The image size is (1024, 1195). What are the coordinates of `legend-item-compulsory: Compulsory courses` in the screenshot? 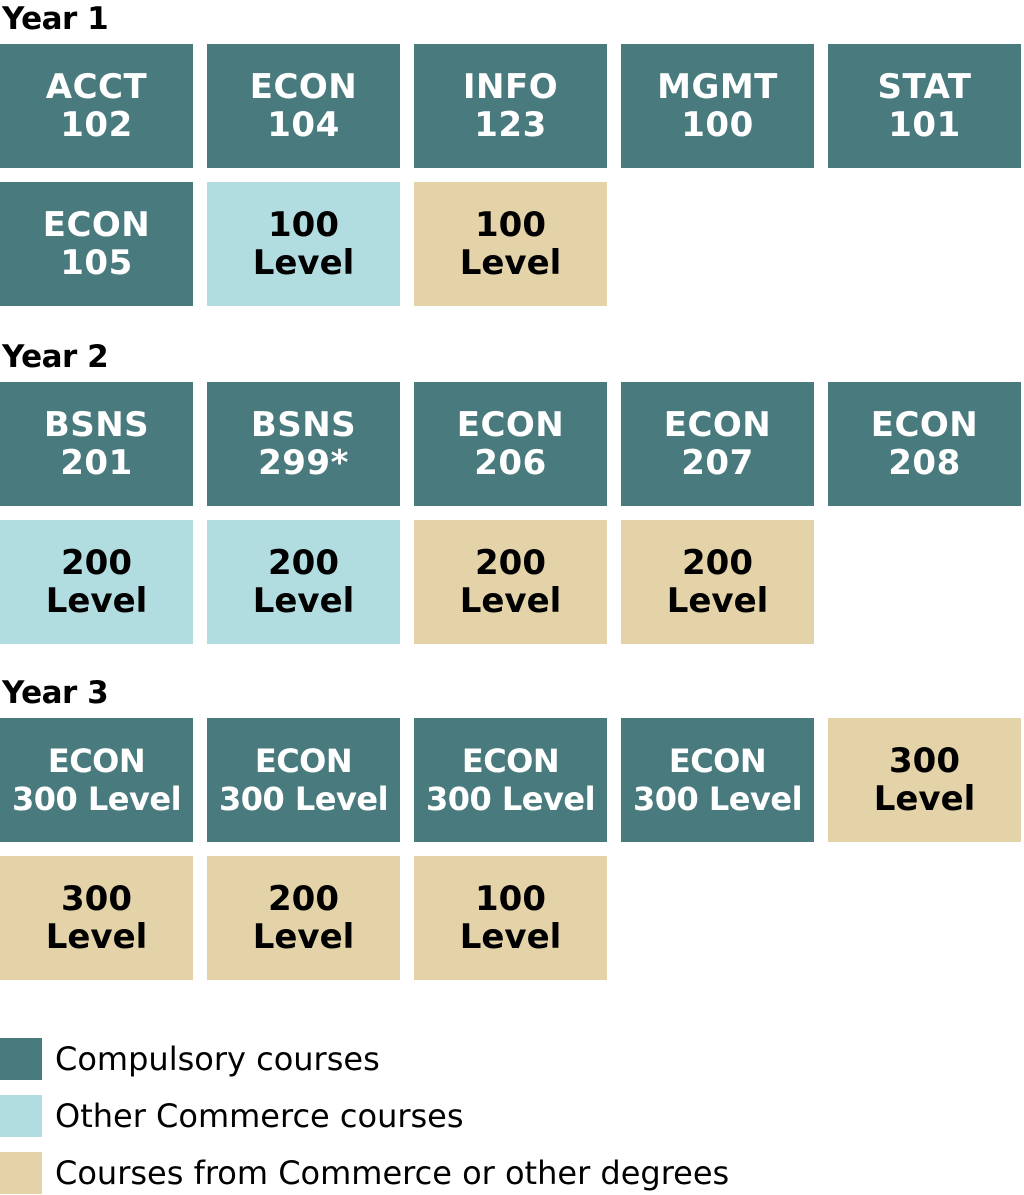 It's located at (190, 1059).